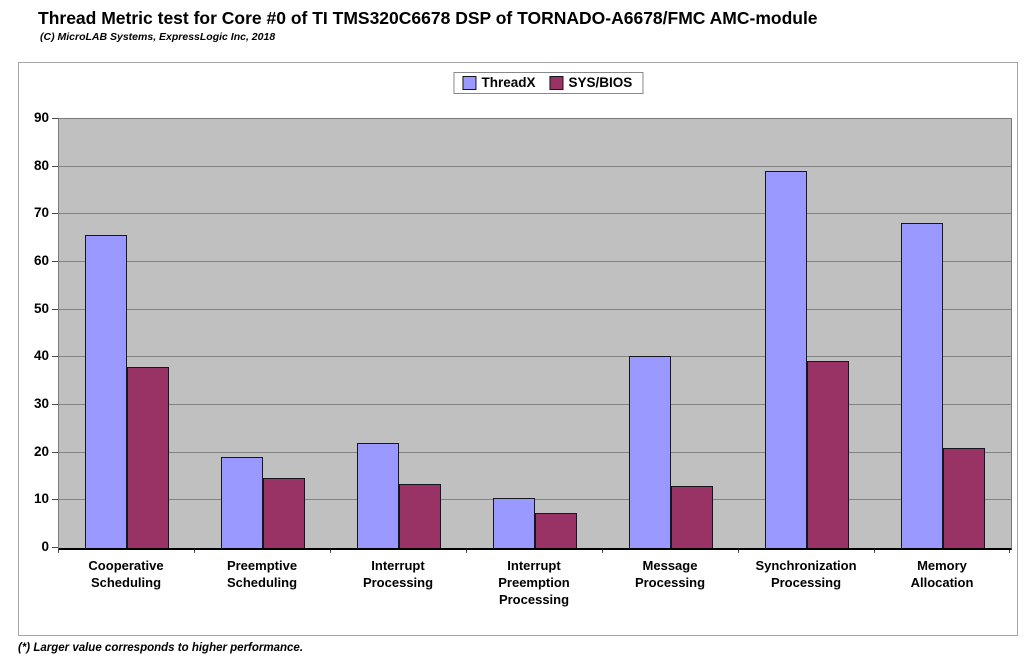 The height and width of the screenshot is (667, 1033). I want to click on x-axis-category-label: Interrupt Processing, so click(398, 574).